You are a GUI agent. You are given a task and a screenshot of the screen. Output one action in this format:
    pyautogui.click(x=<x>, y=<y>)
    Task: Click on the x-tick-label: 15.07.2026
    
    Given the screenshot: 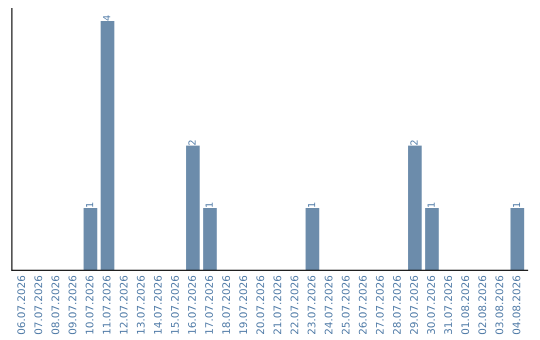 What is the action you would take?
    pyautogui.click(x=174, y=305)
    